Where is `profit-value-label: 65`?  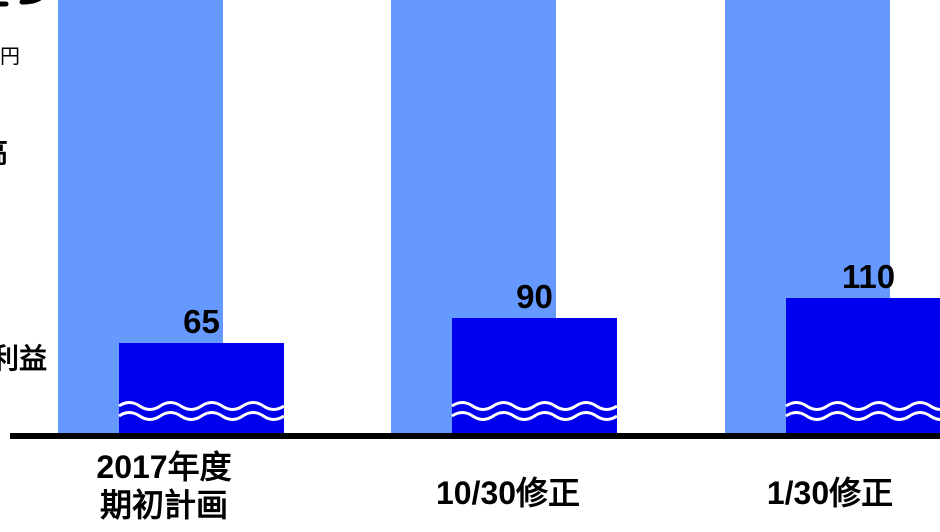
profit-value-label: 65 is located at coordinates (201, 321).